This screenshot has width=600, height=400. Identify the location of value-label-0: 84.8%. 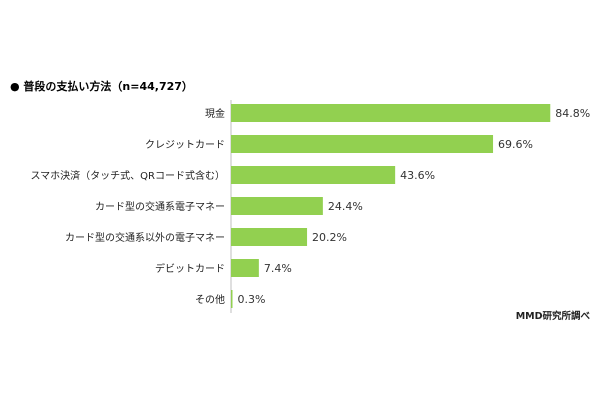
(572, 113).